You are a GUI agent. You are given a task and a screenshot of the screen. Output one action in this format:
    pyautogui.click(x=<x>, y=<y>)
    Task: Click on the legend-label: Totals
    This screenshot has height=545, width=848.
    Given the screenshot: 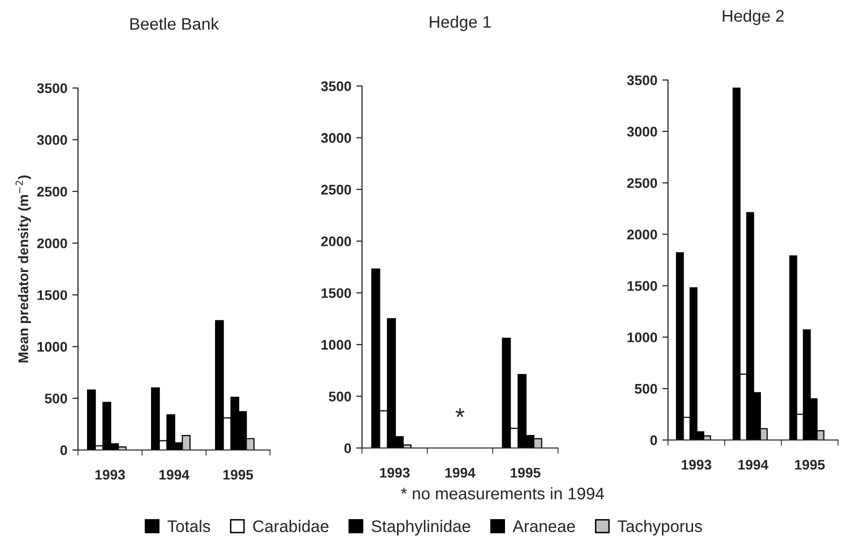 What is the action you would take?
    pyautogui.click(x=189, y=526)
    